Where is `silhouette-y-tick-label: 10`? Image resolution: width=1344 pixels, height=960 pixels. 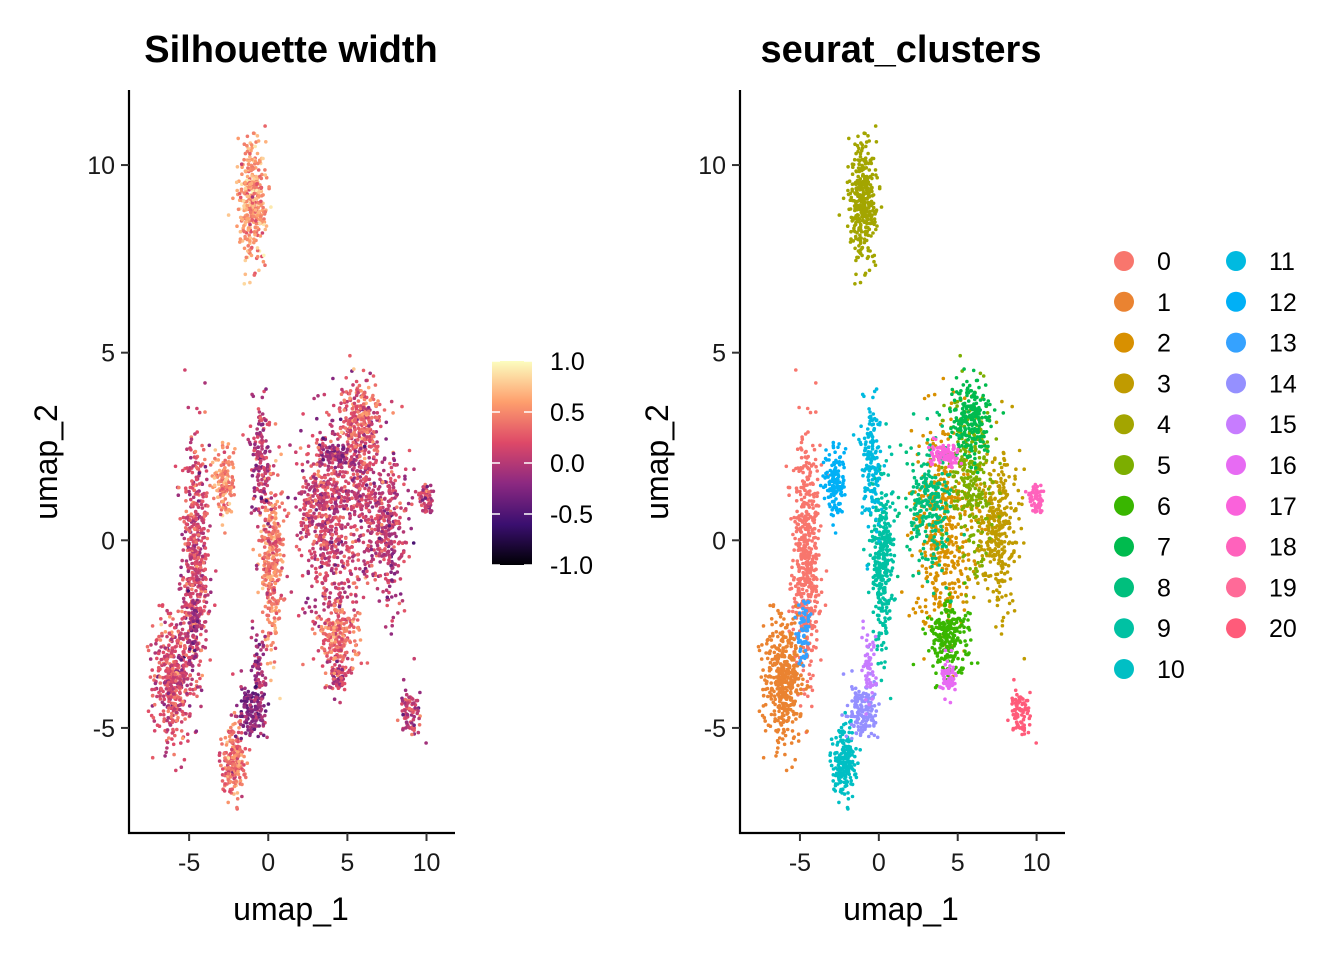 silhouette-y-tick-label: 10 is located at coordinates (101, 166).